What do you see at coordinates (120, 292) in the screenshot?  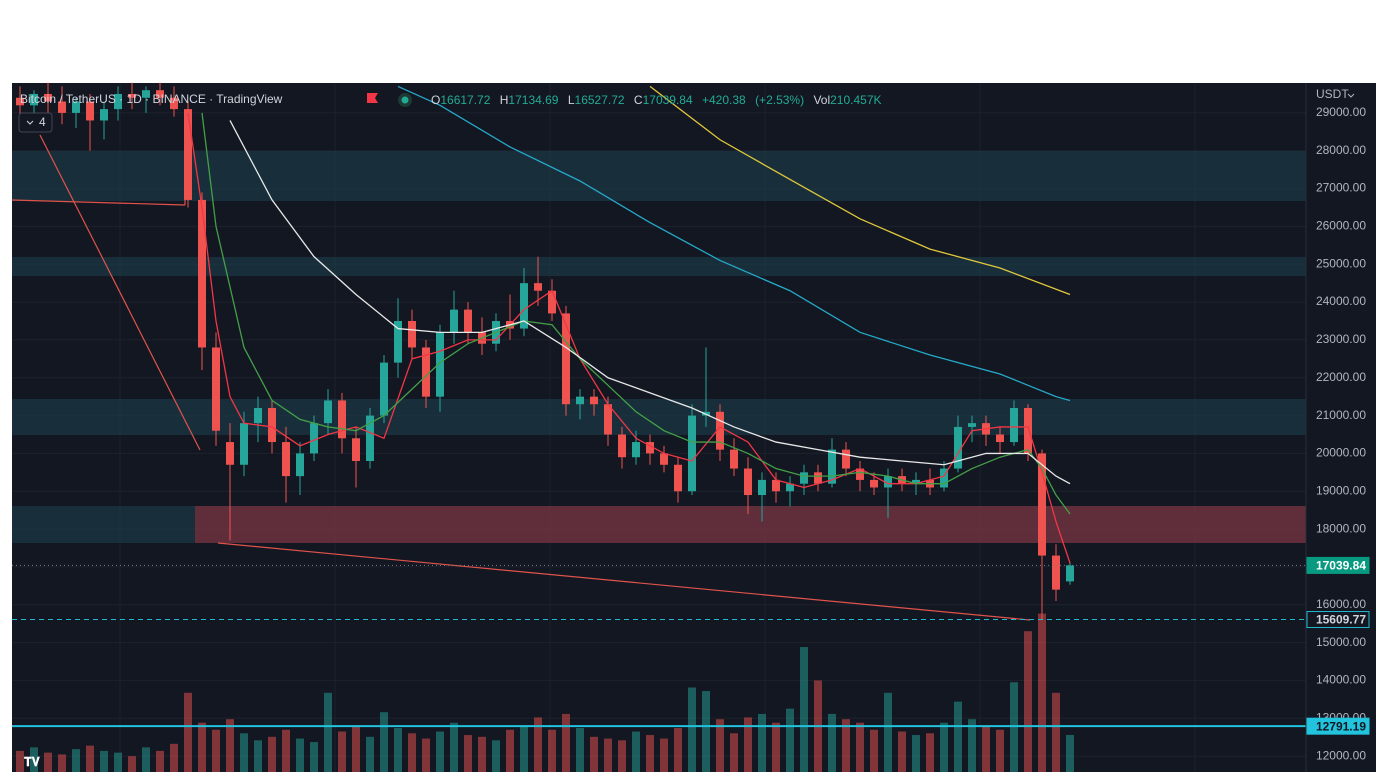 I see `trend-line` at bounding box center [120, 292].